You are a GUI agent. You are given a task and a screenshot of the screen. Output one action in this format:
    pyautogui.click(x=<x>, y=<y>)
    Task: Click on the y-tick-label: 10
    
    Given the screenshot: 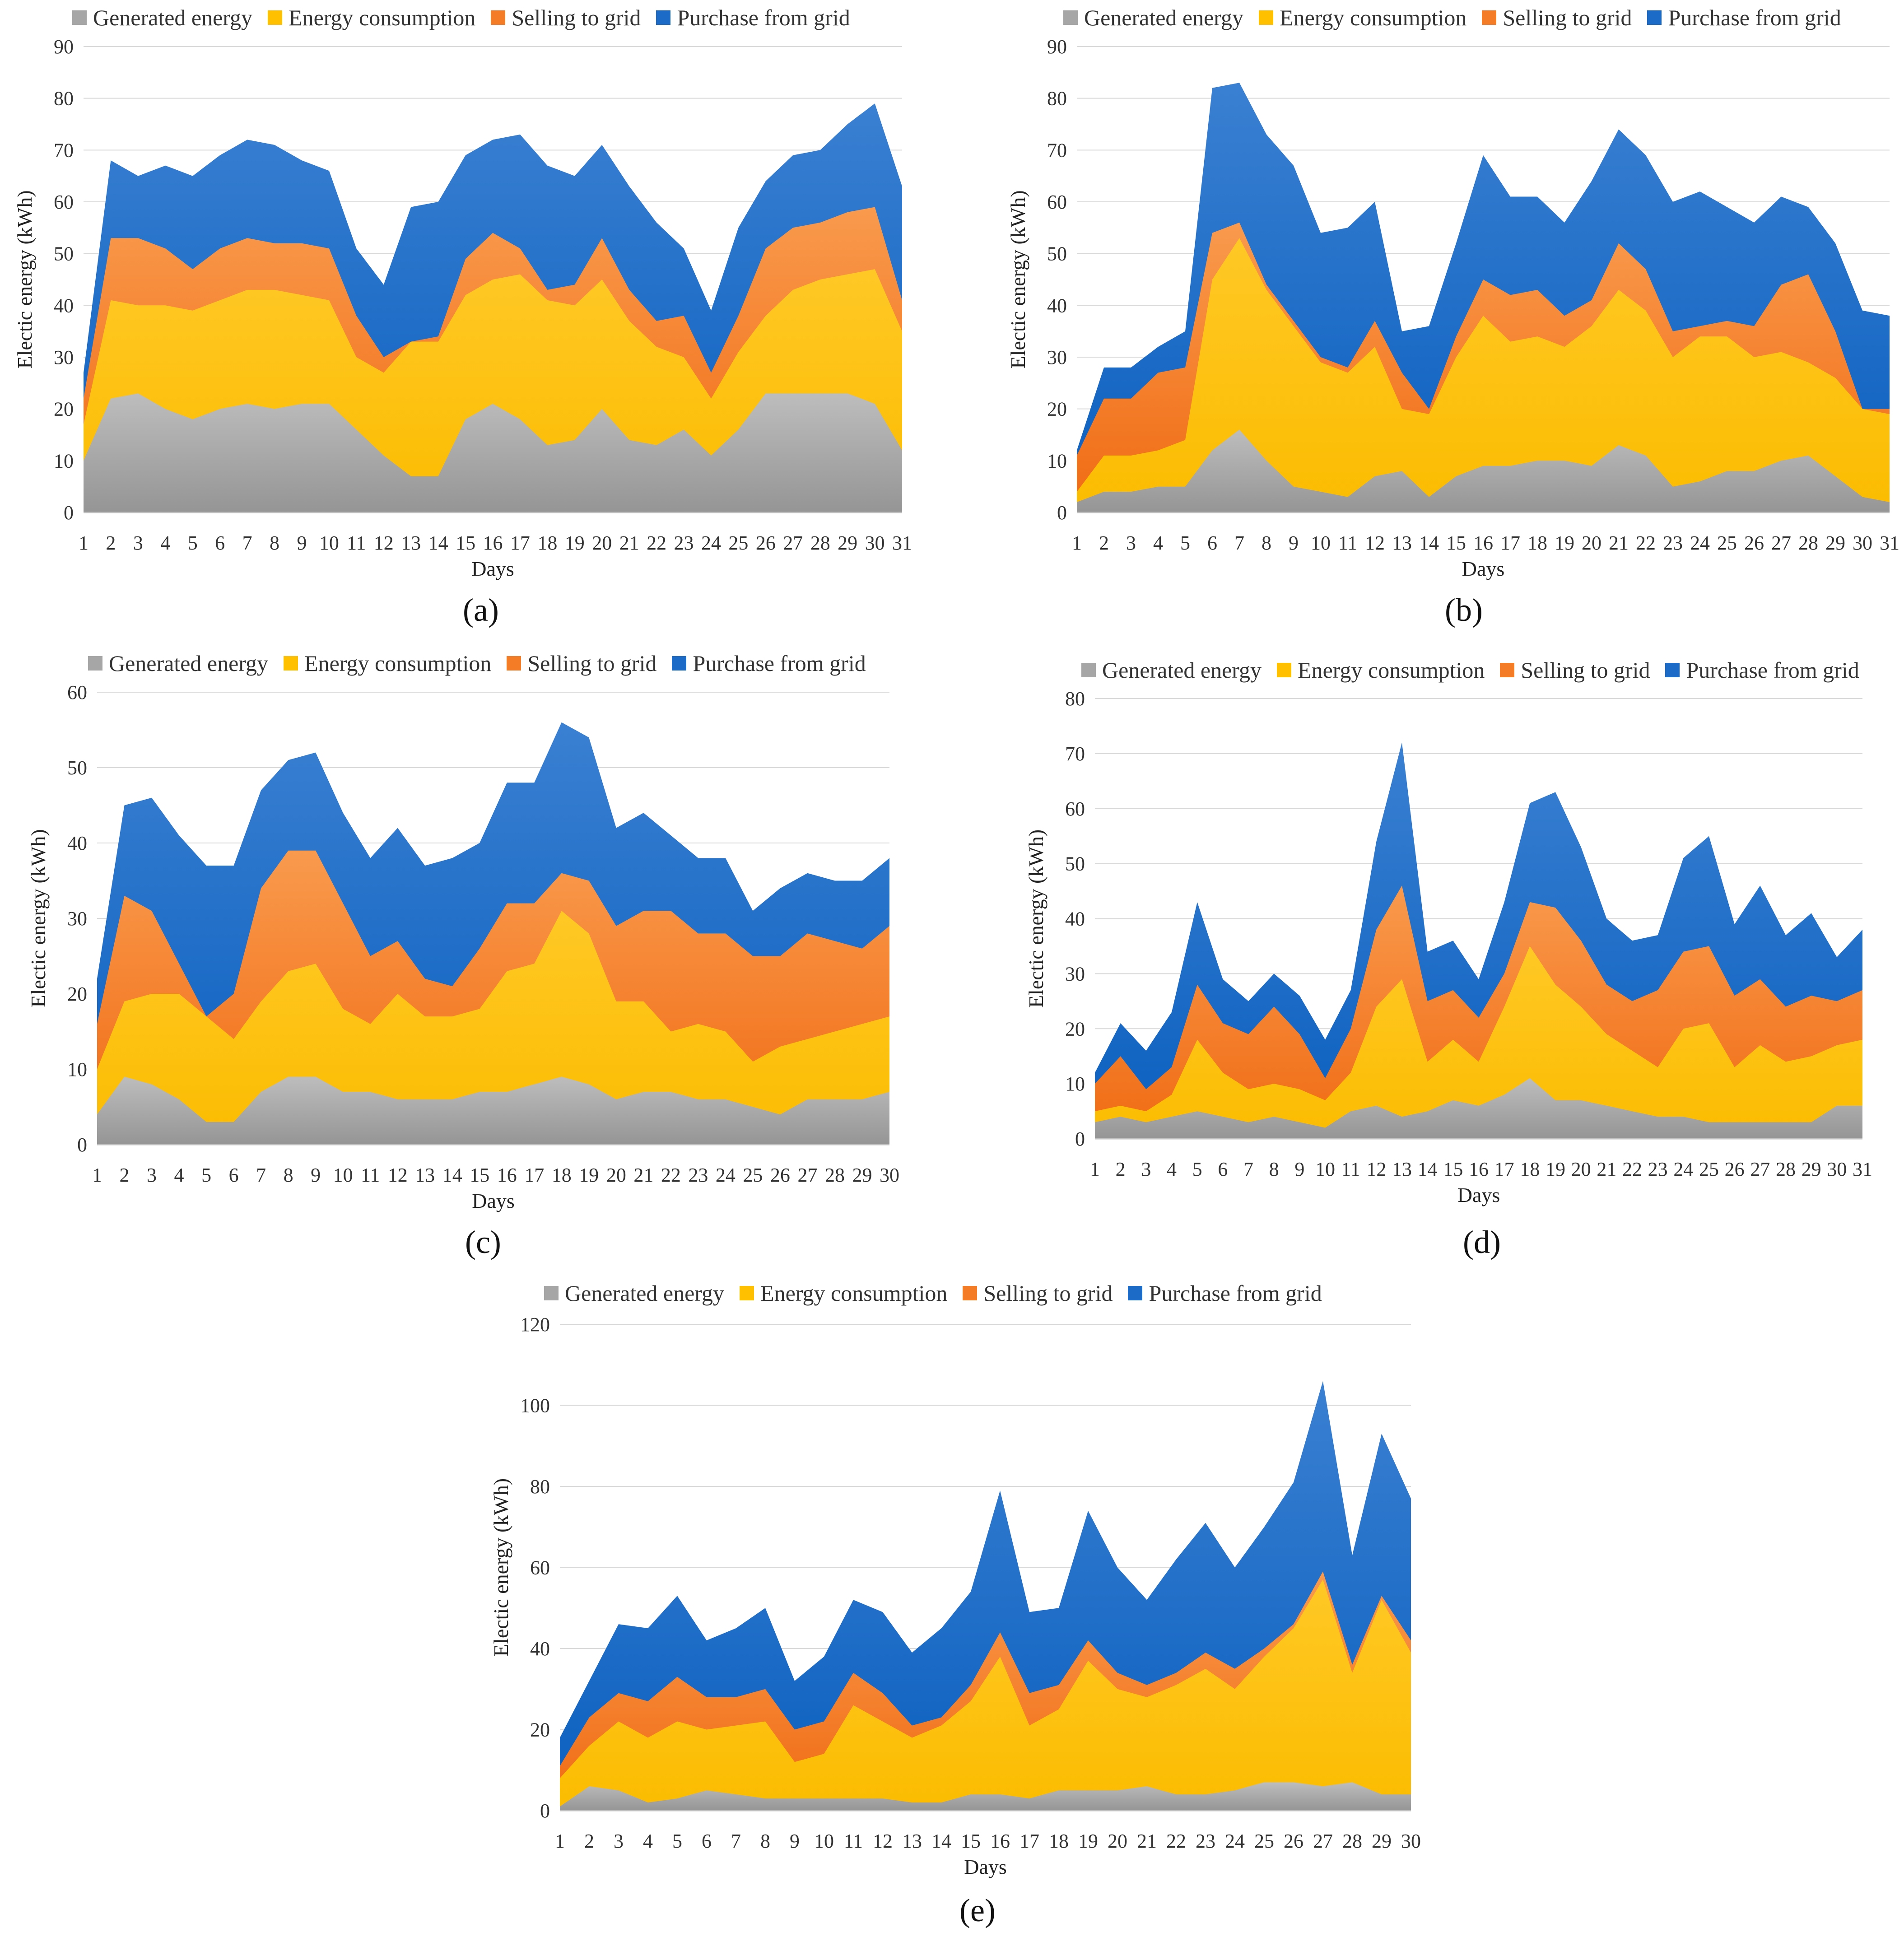 What is the action you would take?
    pyautogui.click(x=1075, y=1084)
    